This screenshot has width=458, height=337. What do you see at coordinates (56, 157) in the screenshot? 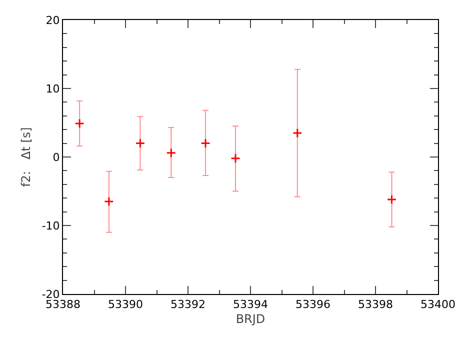
I see `y-tick-label: 0` at bounding box center [56, 157].